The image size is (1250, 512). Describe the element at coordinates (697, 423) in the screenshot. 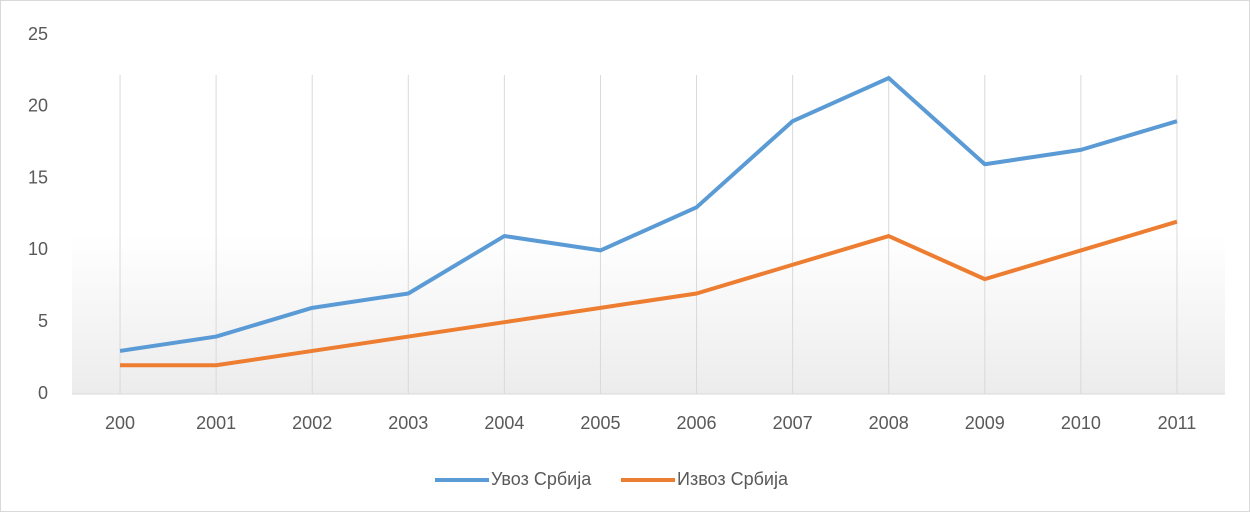

I see `x-tick-label: 2006` at that location.